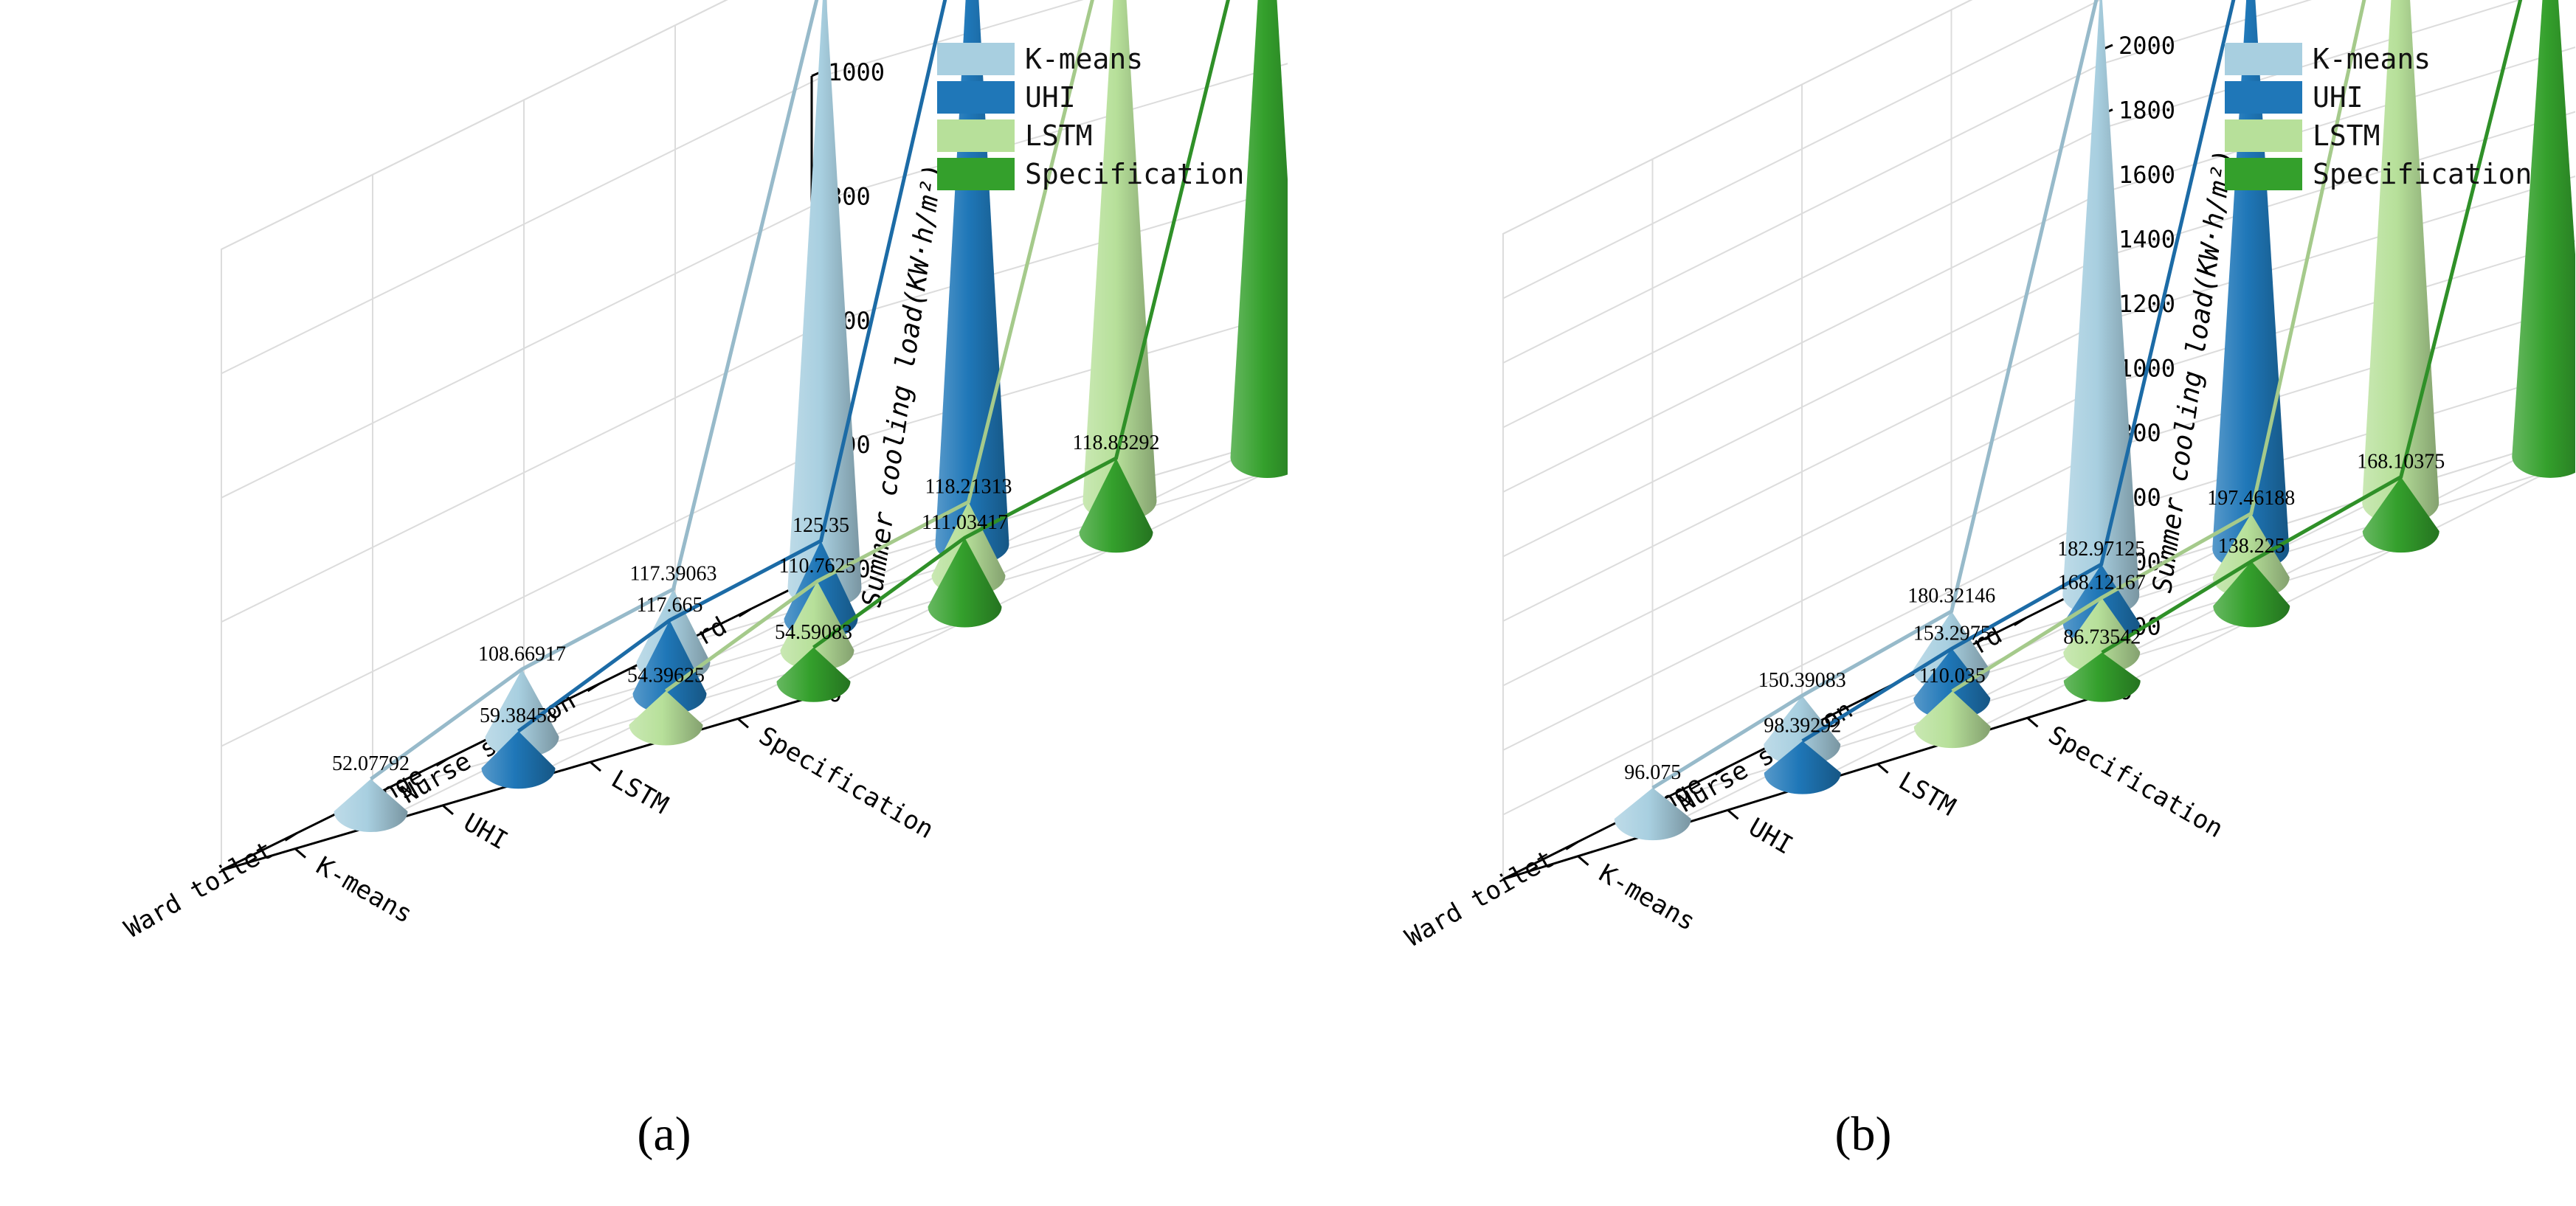 The width and height of the screenshot is (2576, 1206). What do you see at coordinates (673, 575) in the screenshot?
I see `data-label: 117.39063` at bounding box center [673, 575].